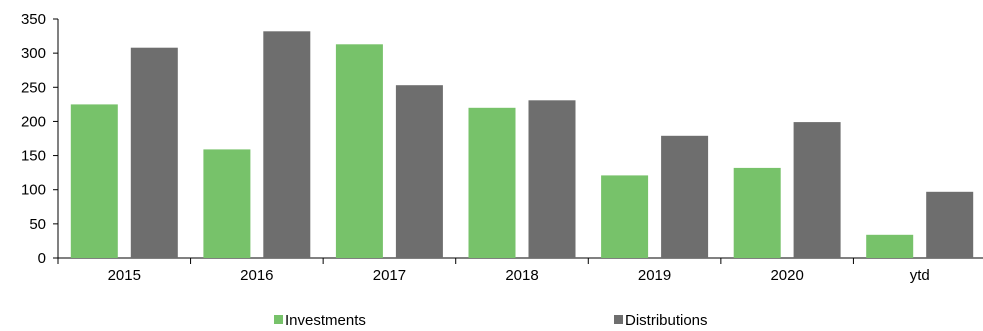 The height and width of the screenshot is (331, 983). Describe the element at coordinates (654, 275) in the screenshot. I see `x-tick-label: 2019` at that location.